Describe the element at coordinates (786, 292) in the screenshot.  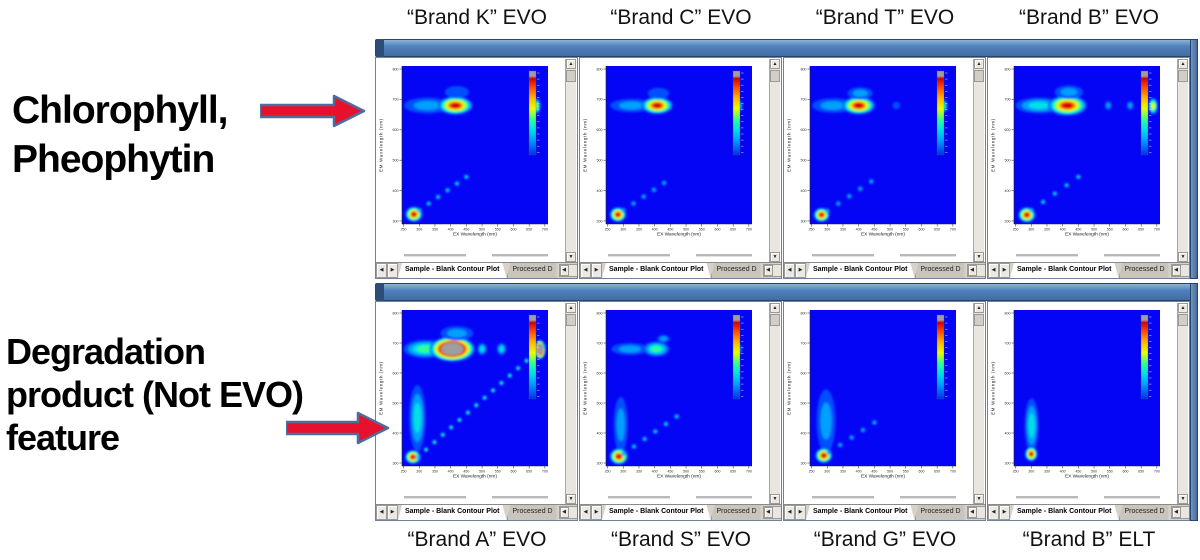
I see `window-titlebar-row2` at that location.